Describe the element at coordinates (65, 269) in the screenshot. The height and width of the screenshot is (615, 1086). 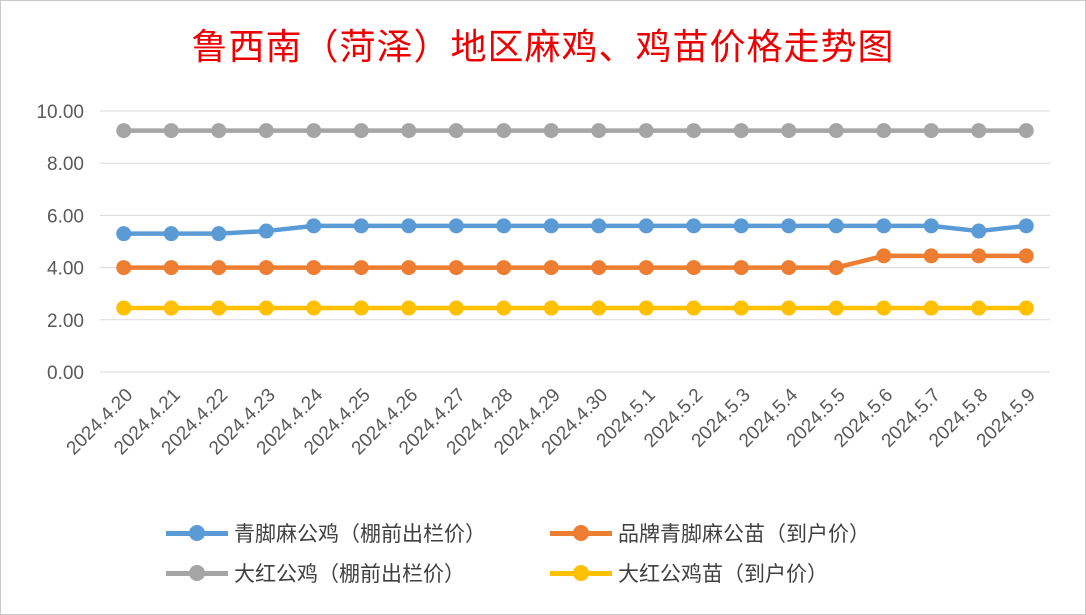
I see `y-tick-label: 4.00` at that location.